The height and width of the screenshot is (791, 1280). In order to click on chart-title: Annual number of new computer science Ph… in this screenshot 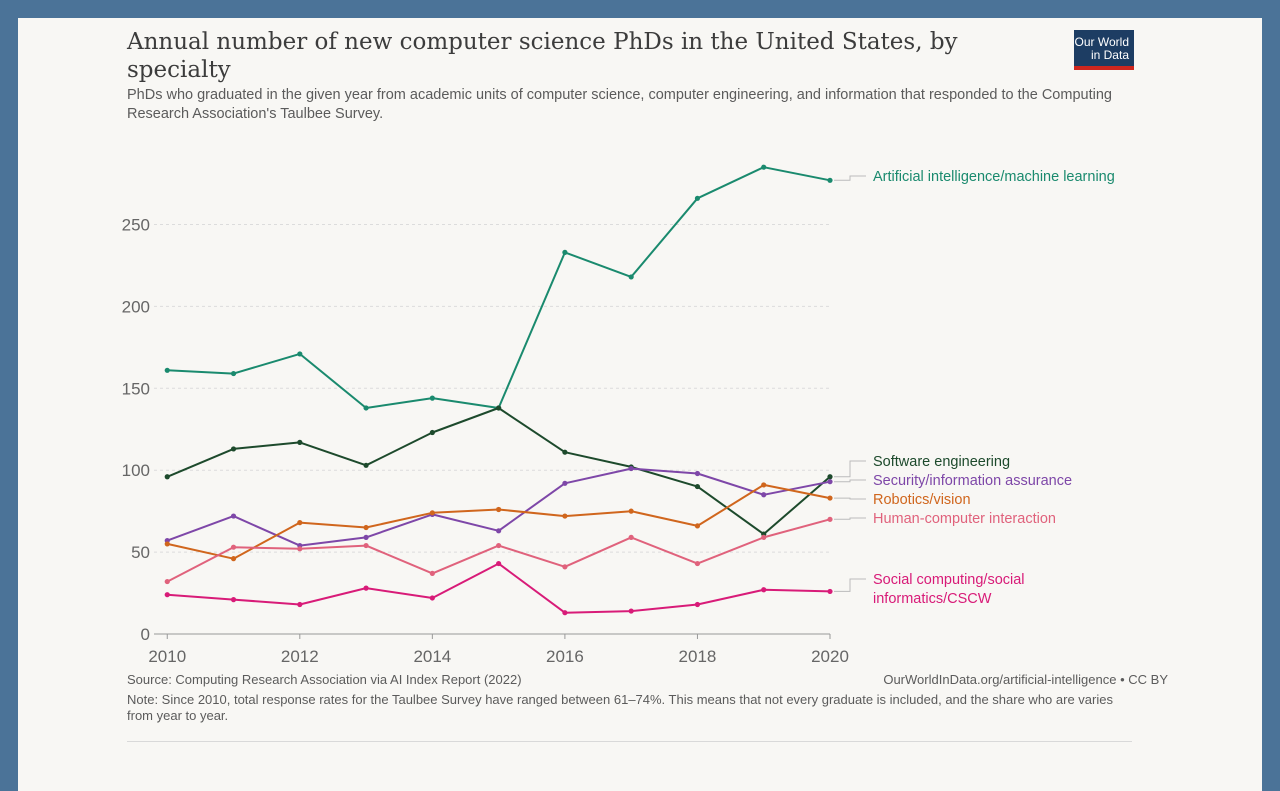, I will do `click(542, 56)`.